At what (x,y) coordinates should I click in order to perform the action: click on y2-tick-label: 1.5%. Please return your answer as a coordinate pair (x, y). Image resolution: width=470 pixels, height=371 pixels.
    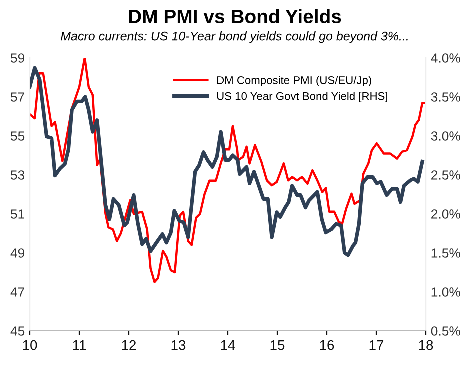
    Looking at the image, I should click on (446, 253).